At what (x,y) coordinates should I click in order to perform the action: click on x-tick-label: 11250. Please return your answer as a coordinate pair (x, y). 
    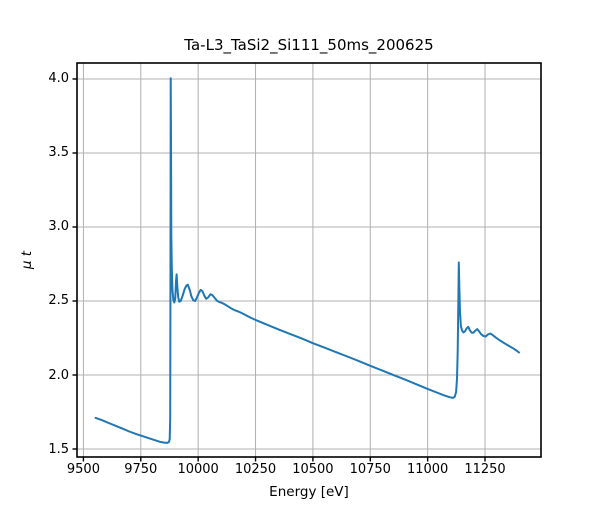
    Looking at the image, I should click on (485, 469).